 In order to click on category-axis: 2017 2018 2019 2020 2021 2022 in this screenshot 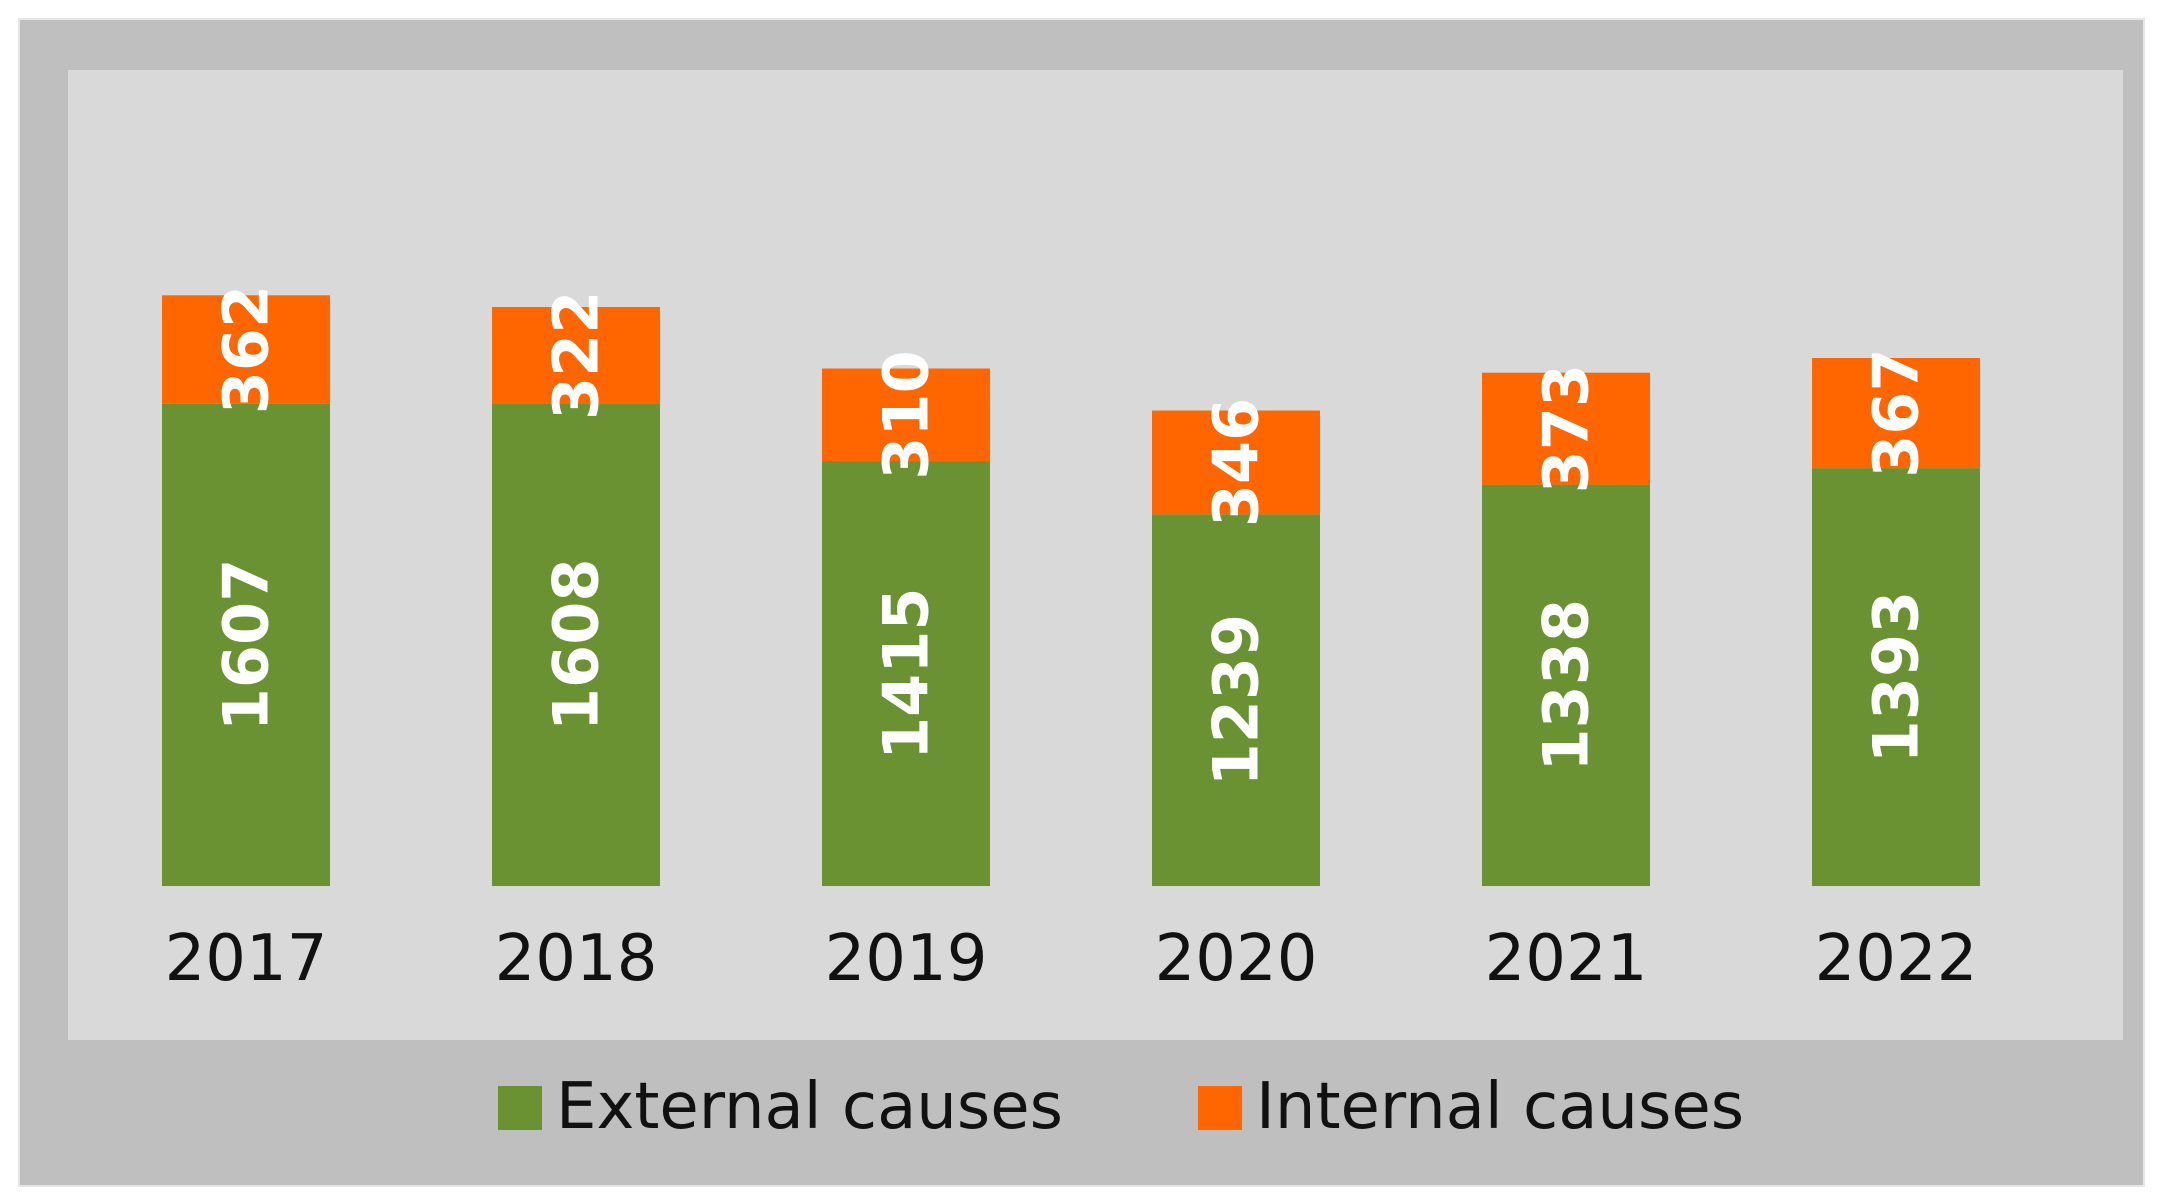, I will do `click(1071, 959)`.